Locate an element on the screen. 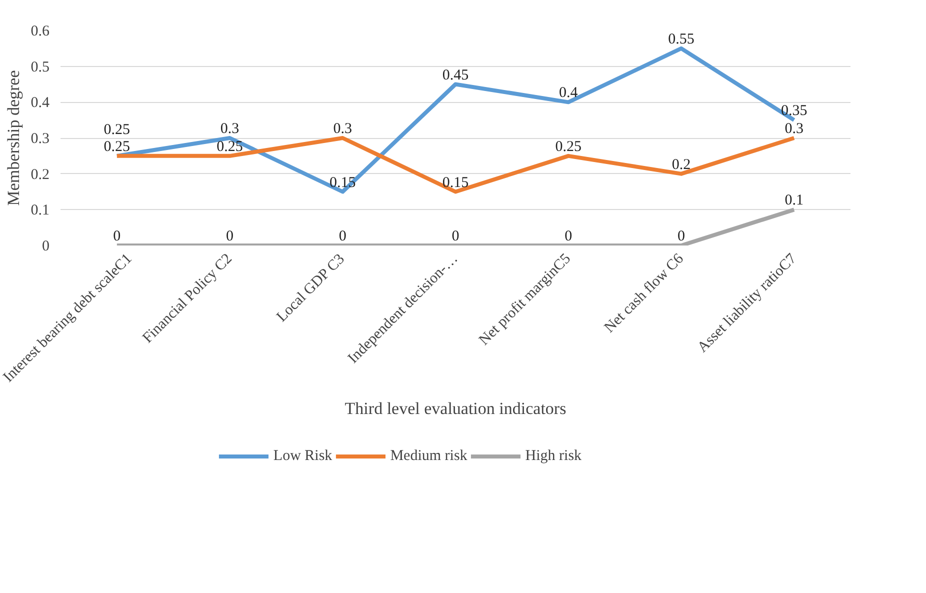 This screenshot has height=593, width=926. x-tick-label: Net cash flow C6 is located at coordinates (645, 293).